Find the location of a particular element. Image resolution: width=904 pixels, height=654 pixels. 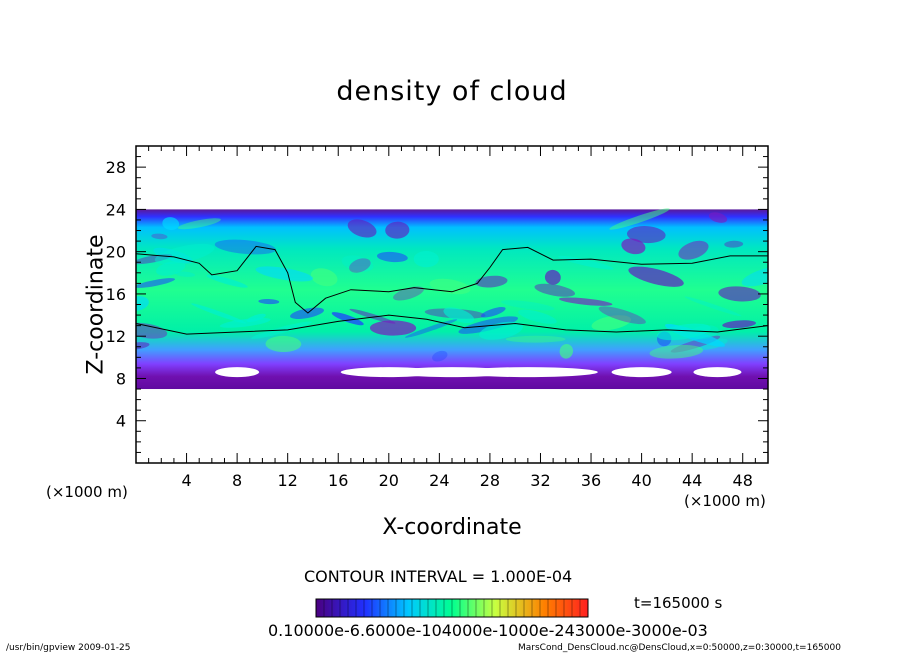

footer-program-date: /usr/bin/gpview 2009-01-25 is located at coordinates (68, 648).